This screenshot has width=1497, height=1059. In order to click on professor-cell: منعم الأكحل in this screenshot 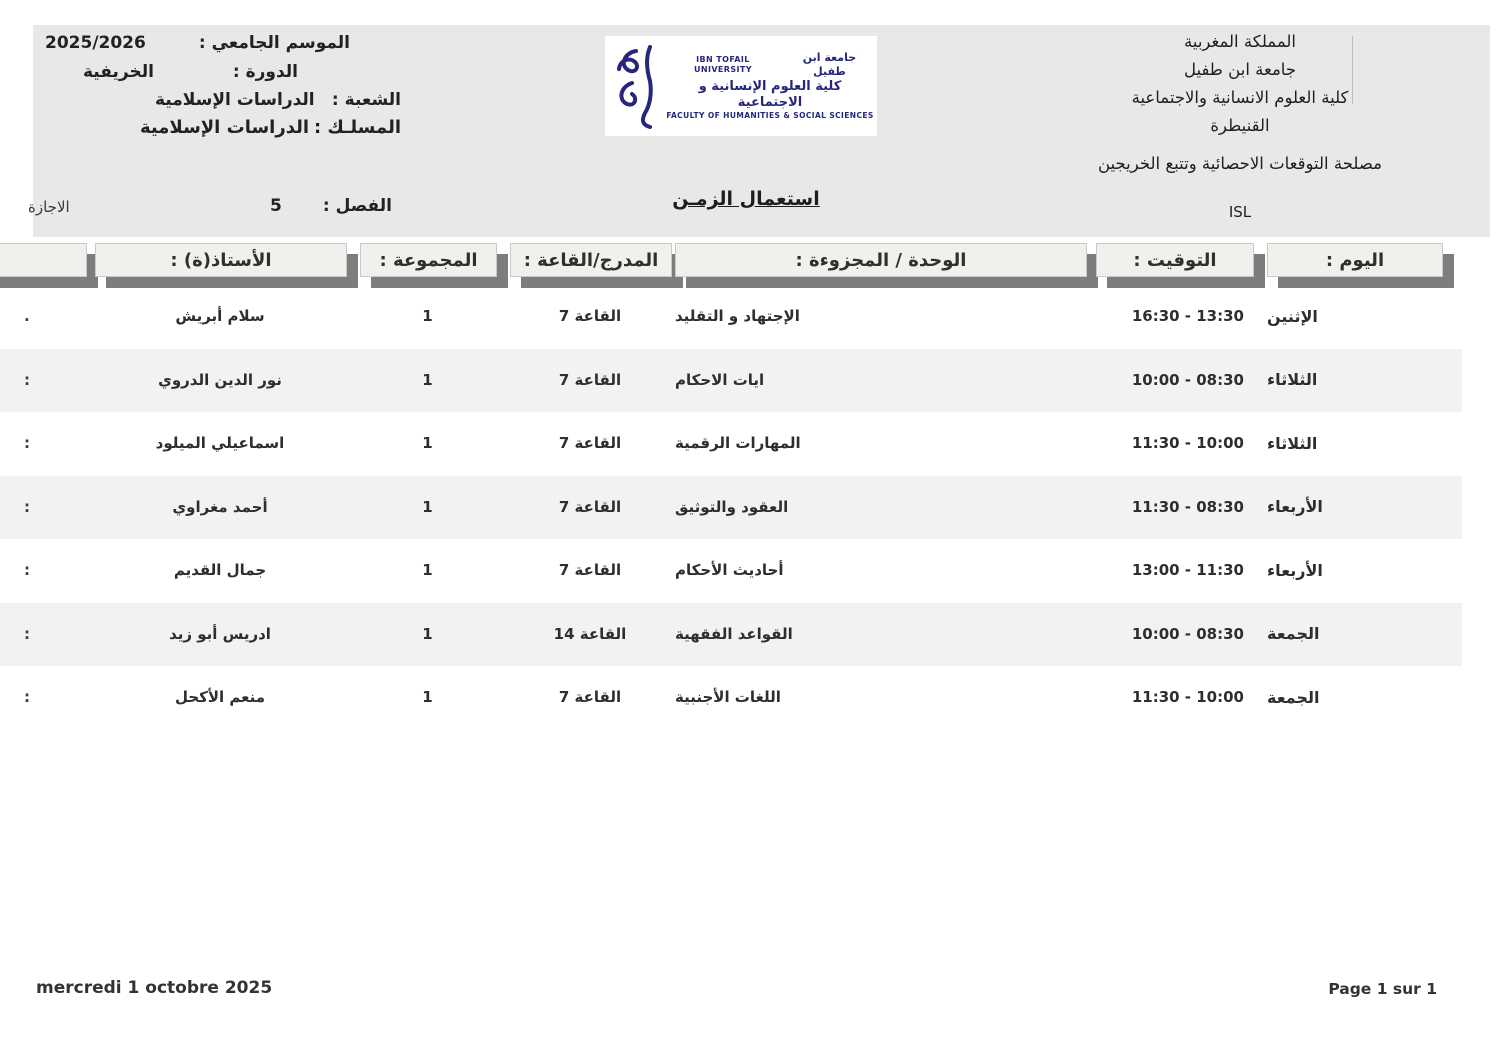, I will do `click(220, 697)`.